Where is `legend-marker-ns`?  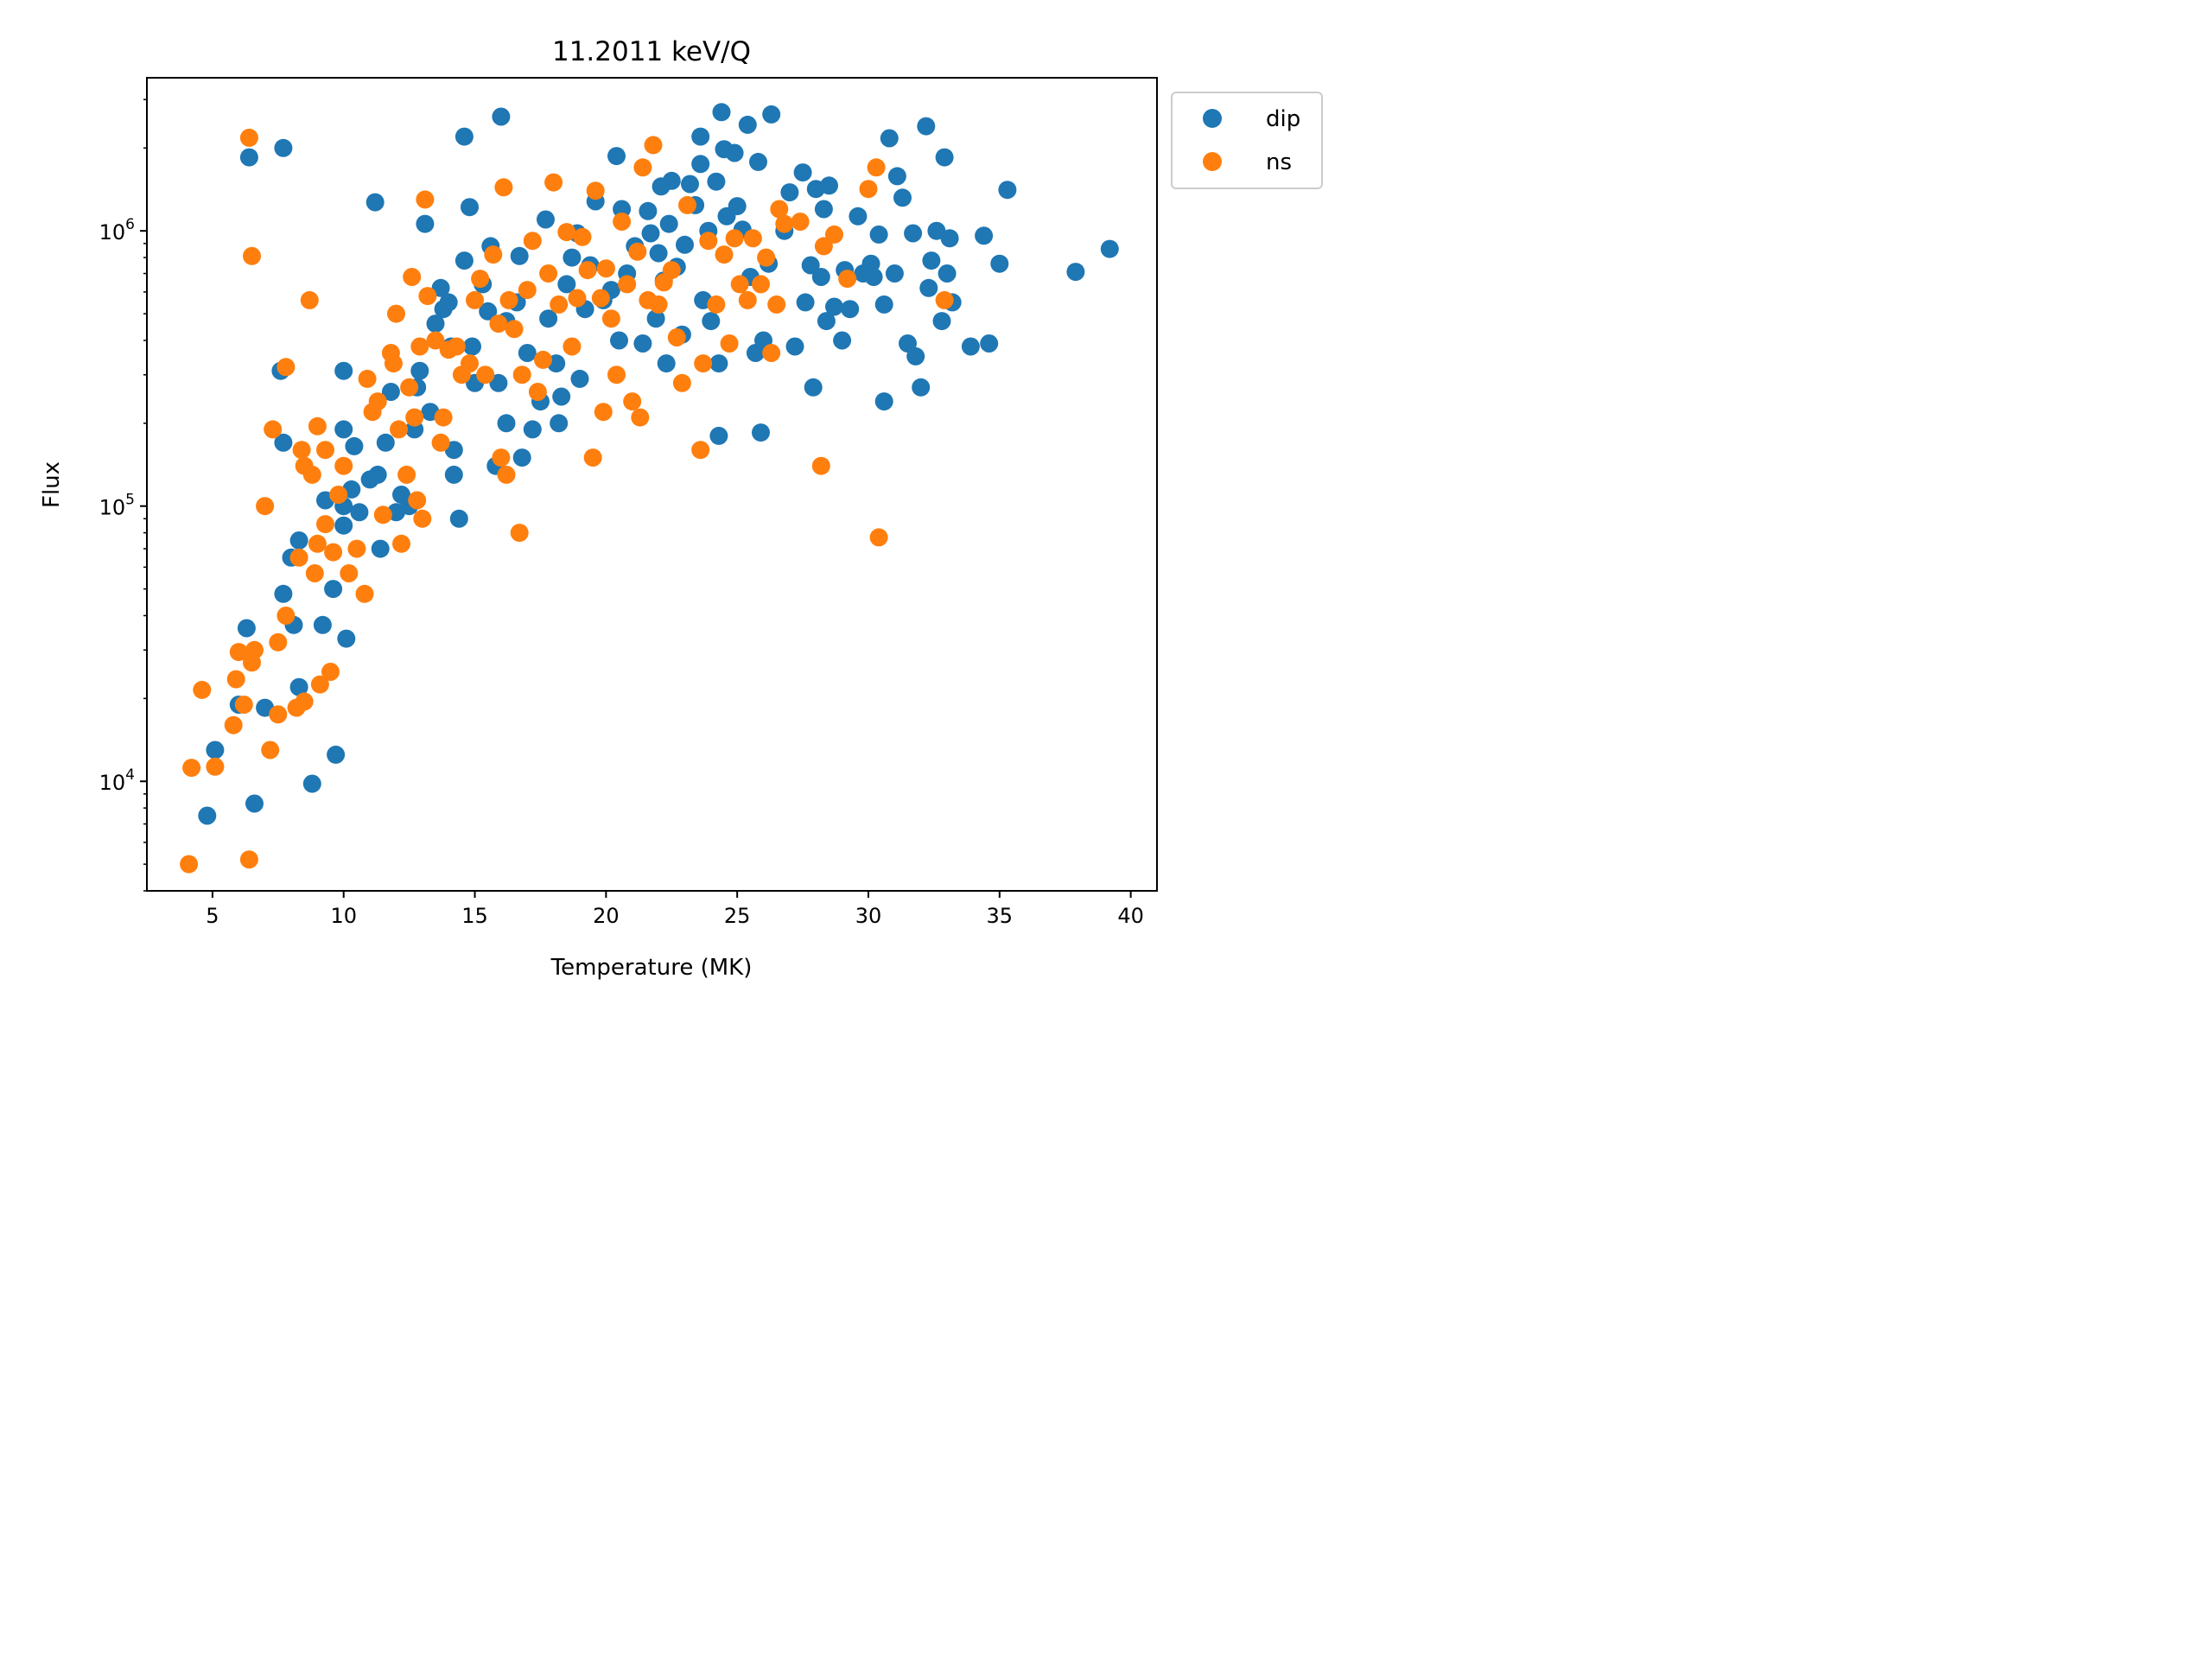
legend-marker-ns is located at coordinates (1212, 161).